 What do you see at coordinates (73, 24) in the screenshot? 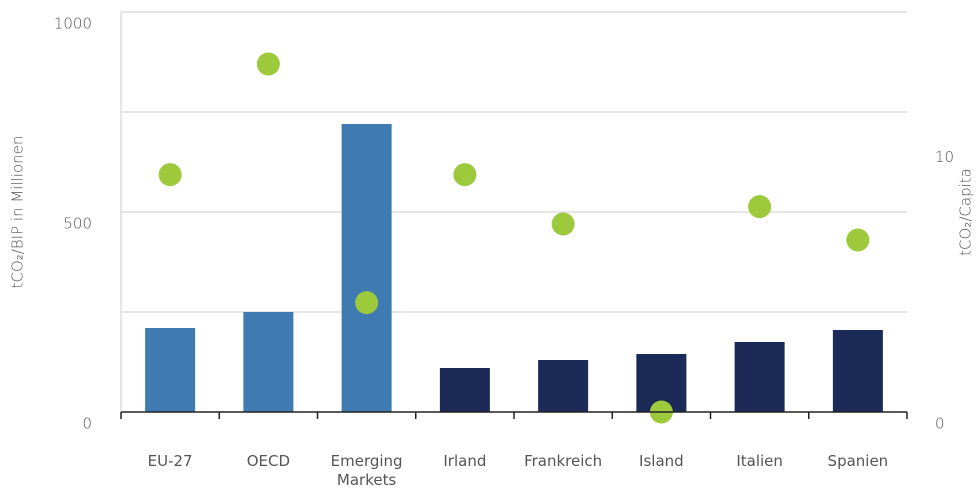
I see `y-tick-label: 1000` at bounding box center [73, 24].